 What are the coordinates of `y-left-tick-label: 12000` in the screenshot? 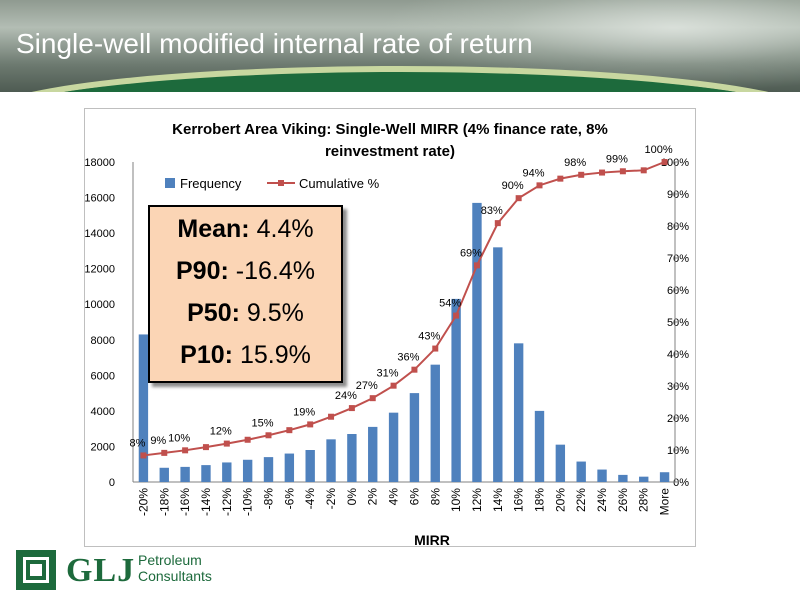 It's located at (100, 270).